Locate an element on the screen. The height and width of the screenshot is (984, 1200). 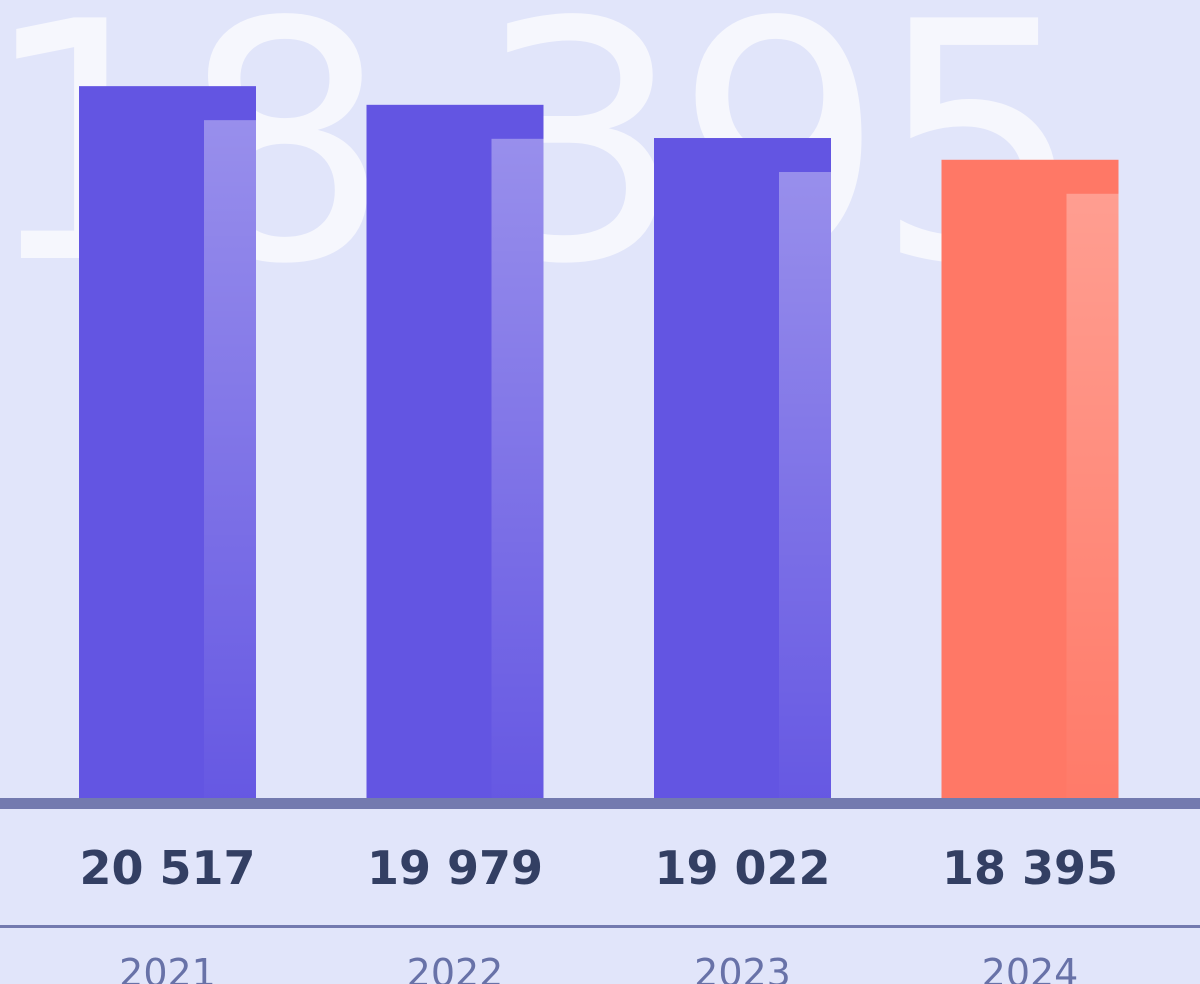
year-label-2024: 2024 is located at coordinates (1030, 967).